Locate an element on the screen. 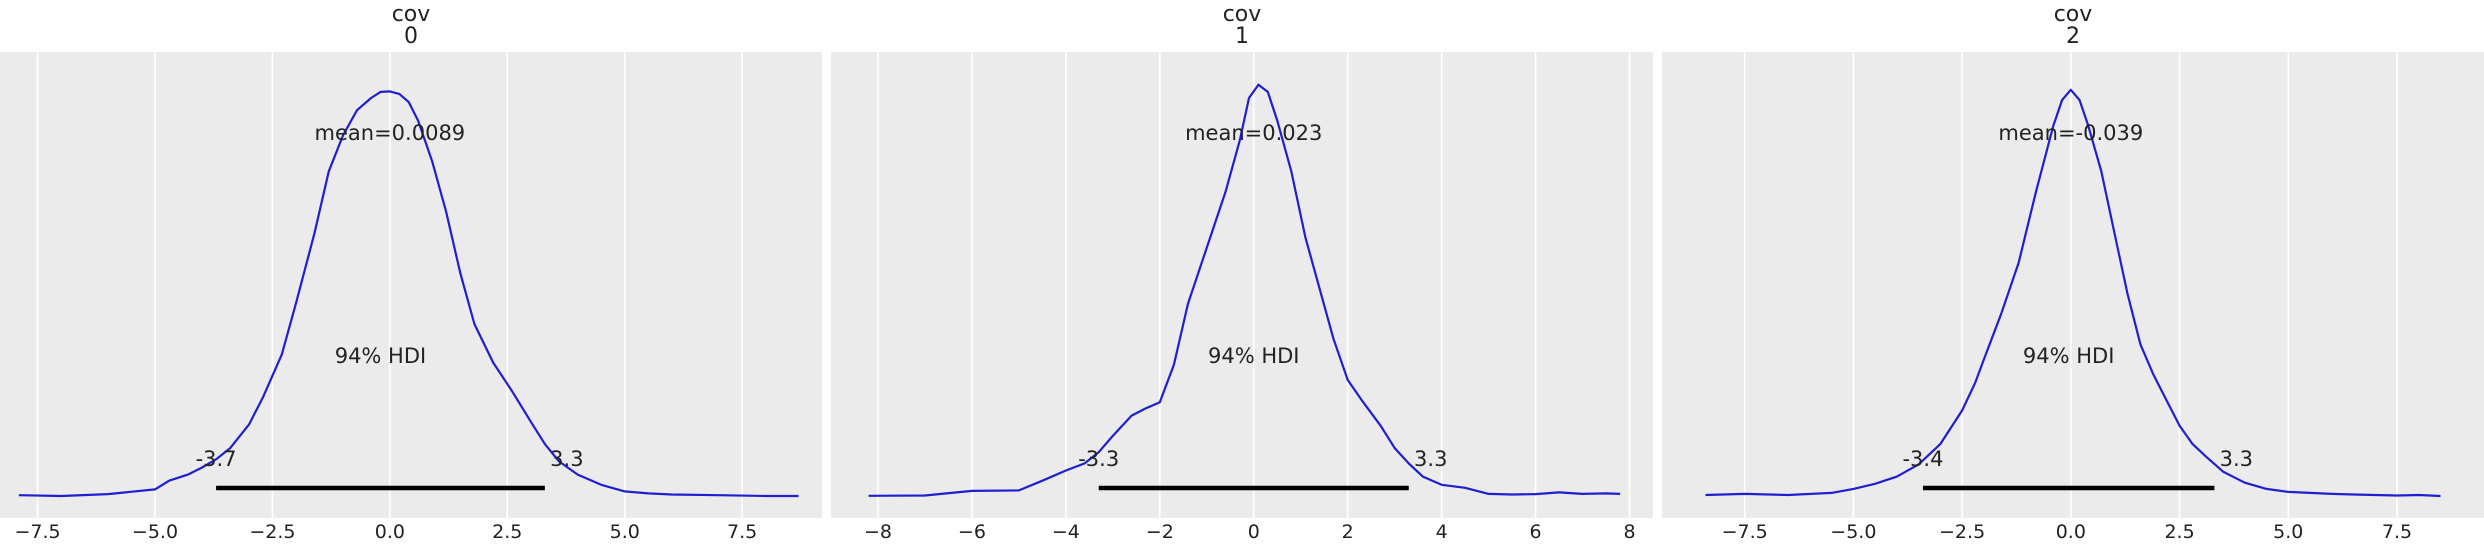 Image resolution: width=2484 pixels, height=552 pixels. panel-title-index: 2 is located at coordinates (2073, 36).